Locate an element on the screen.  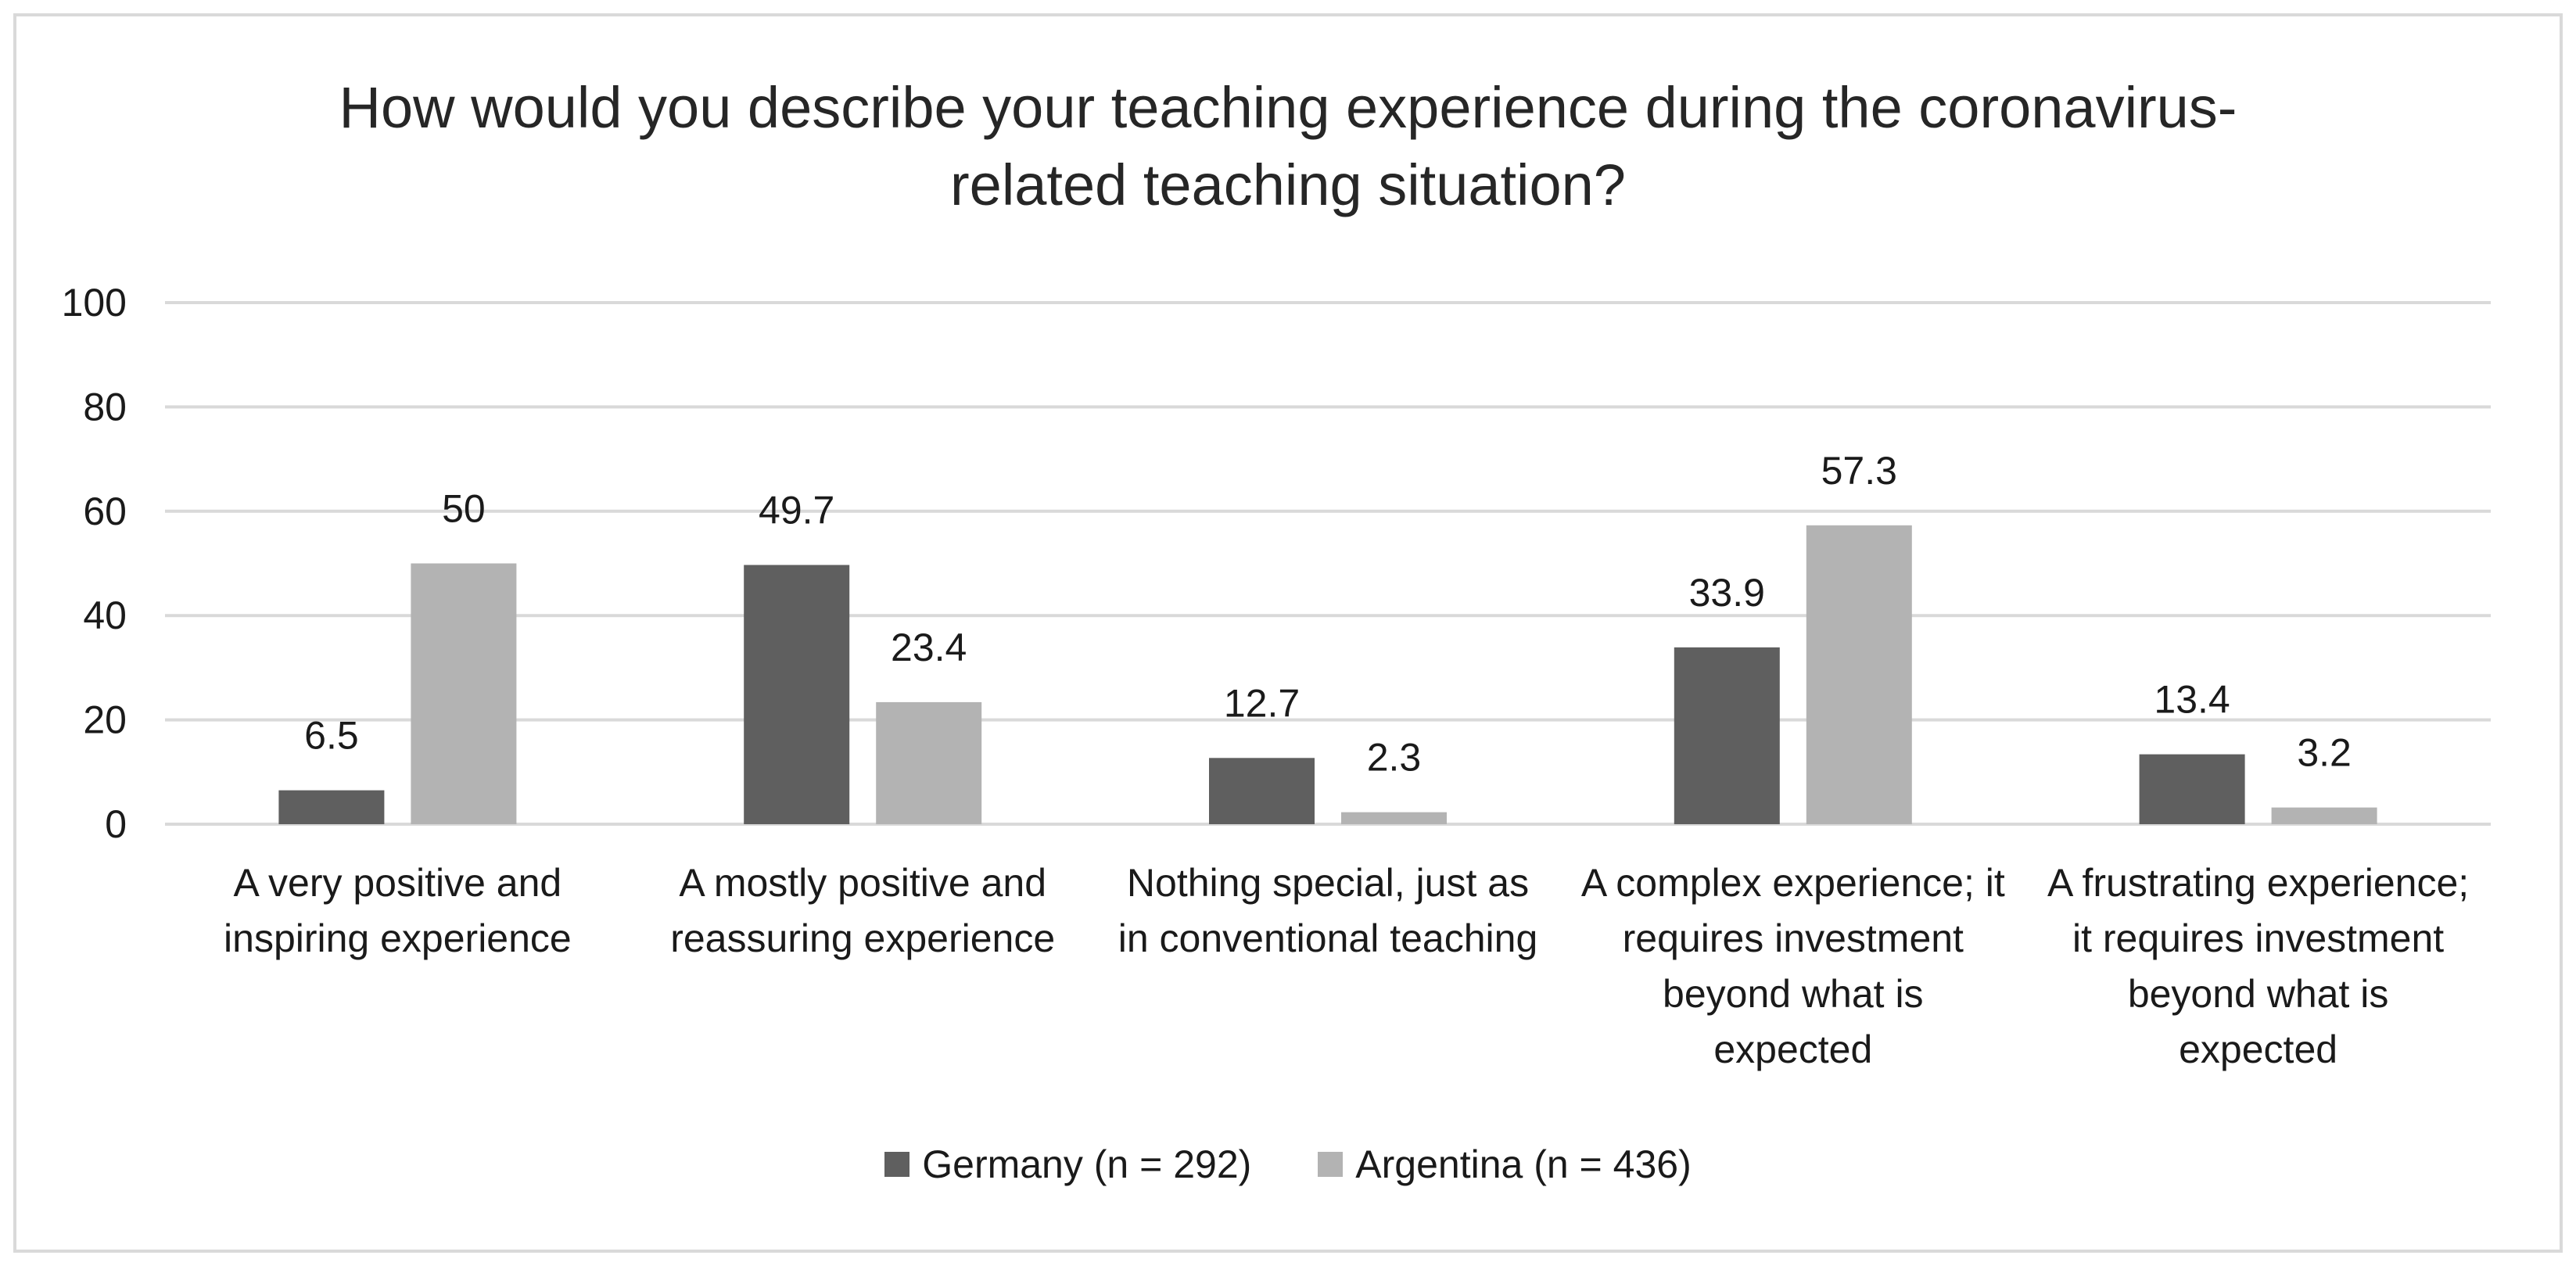
legend-item-argentina: Argentina (n = 436) is located at coordinates (1505, 1164).